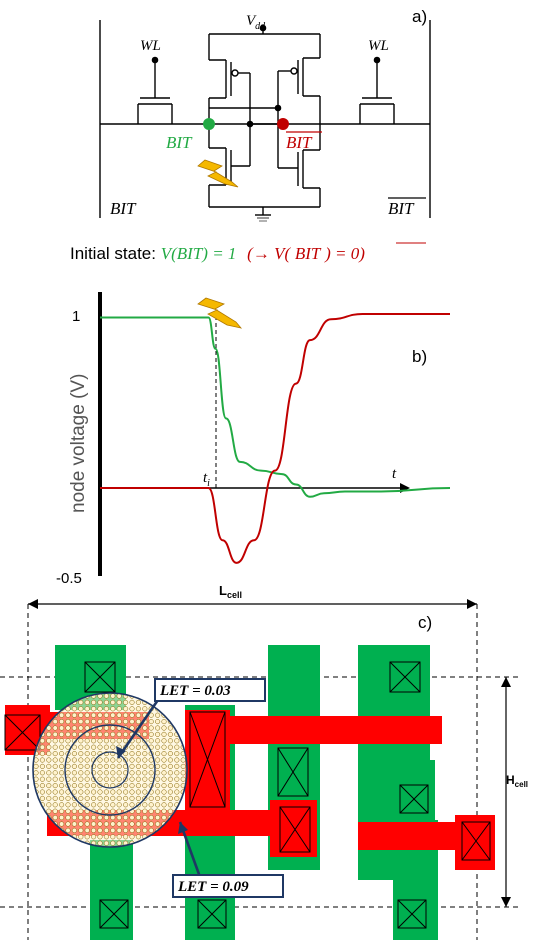 The image size is (540, 949). I want to click on let-callout-1: LET = 0.03, so click(191, 718).